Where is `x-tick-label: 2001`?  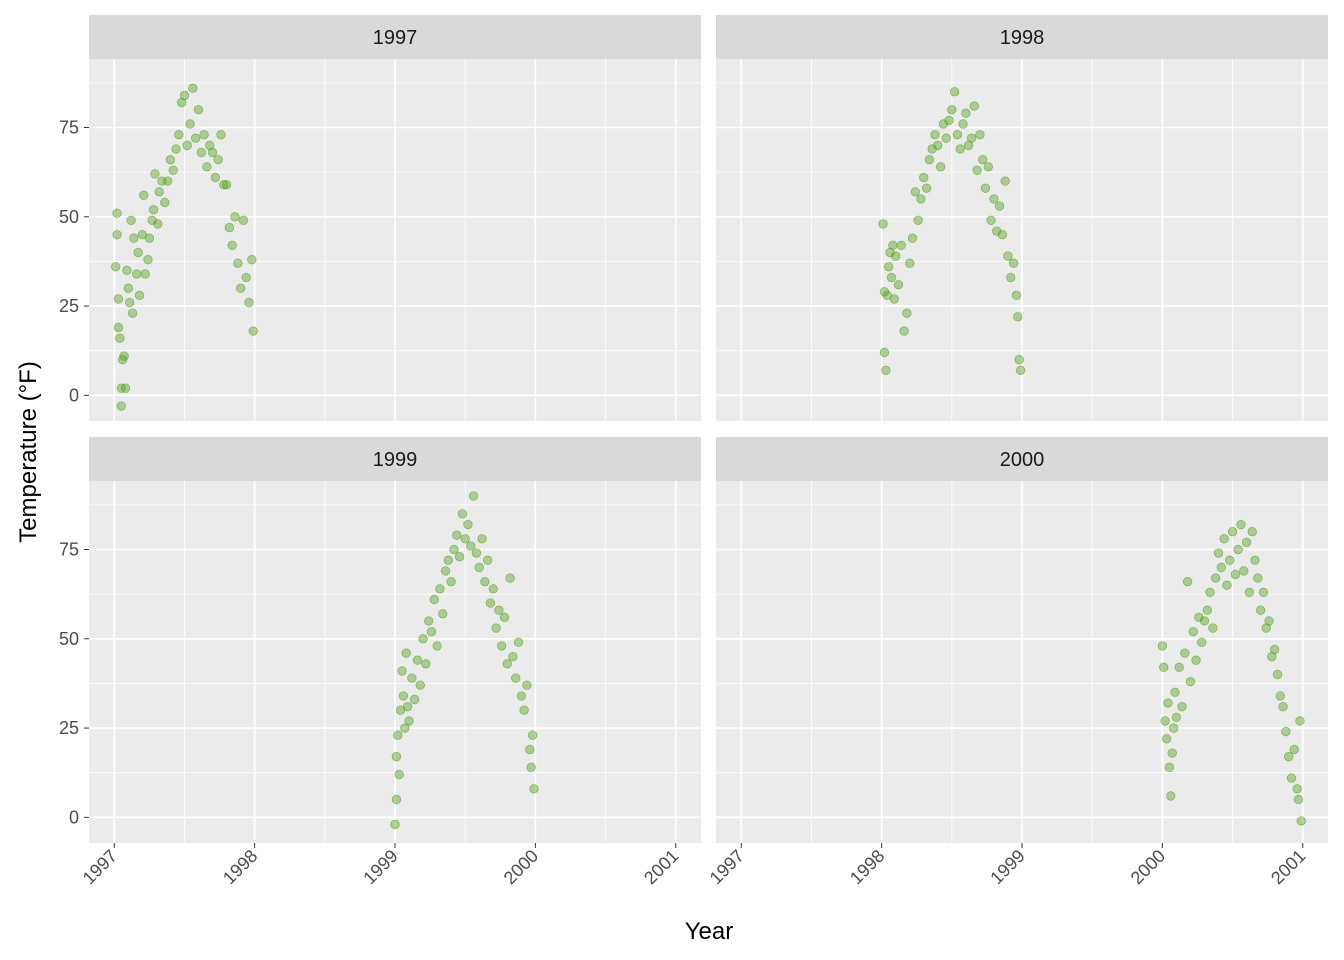 x-tick-label: 2001 is located at coordinates (1288, 867).